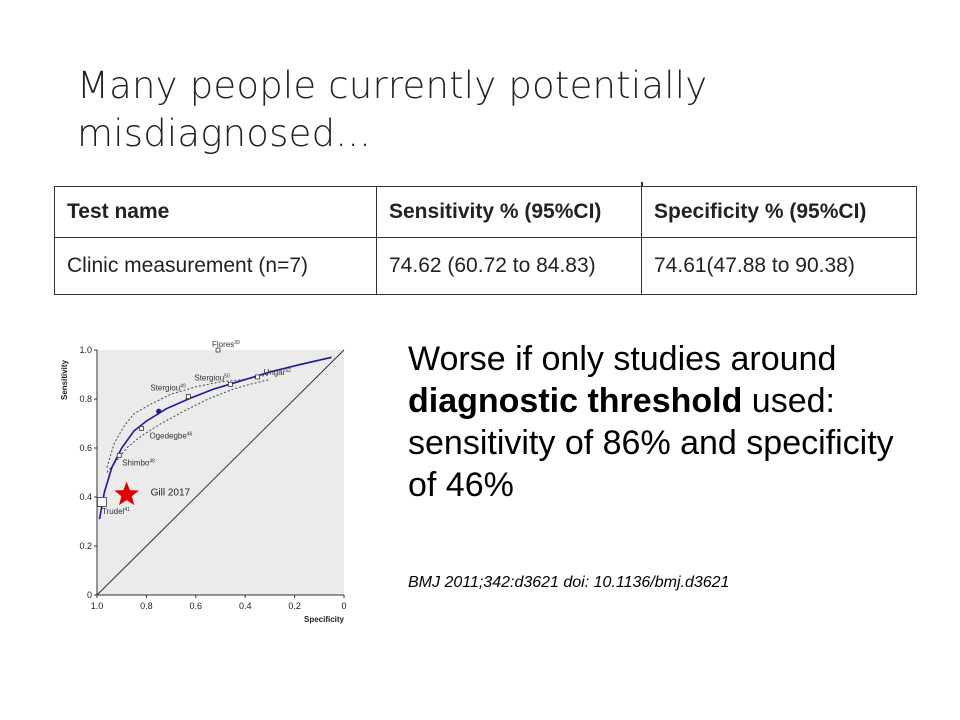 Image resolution: width=960 pixels, height=720 pixels. What do you see at coordinates (171, 493) in the screenshot?
I see `annotation-label: Gill 2017` at bounding box center [171, 493].